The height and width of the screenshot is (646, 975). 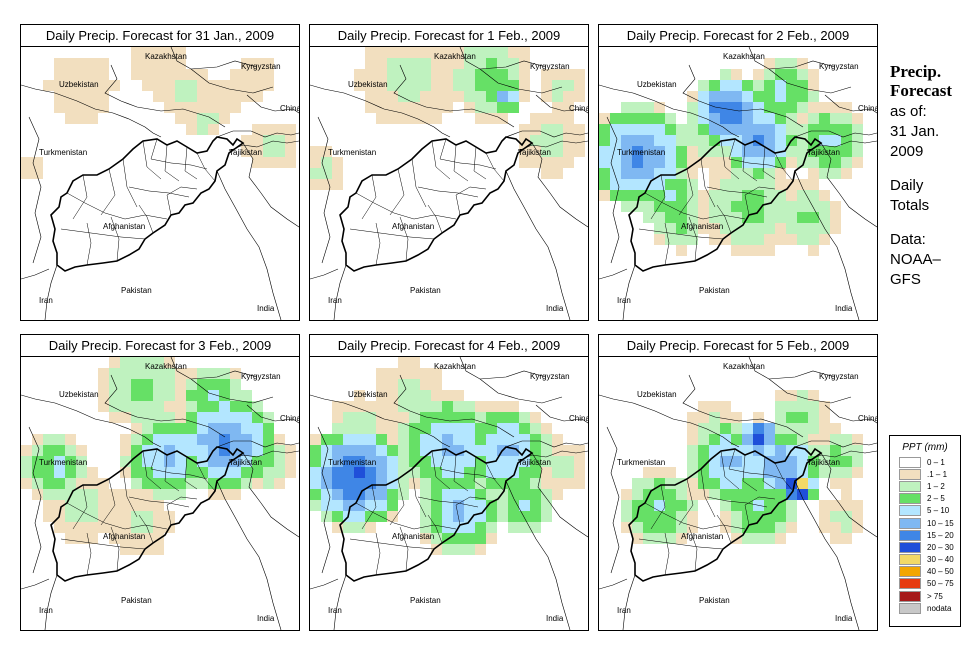 What do you see at coordinates (925, 547) in the screenshot?
I see `legend-item: 20 – 30` at bounding box center [925, 547].